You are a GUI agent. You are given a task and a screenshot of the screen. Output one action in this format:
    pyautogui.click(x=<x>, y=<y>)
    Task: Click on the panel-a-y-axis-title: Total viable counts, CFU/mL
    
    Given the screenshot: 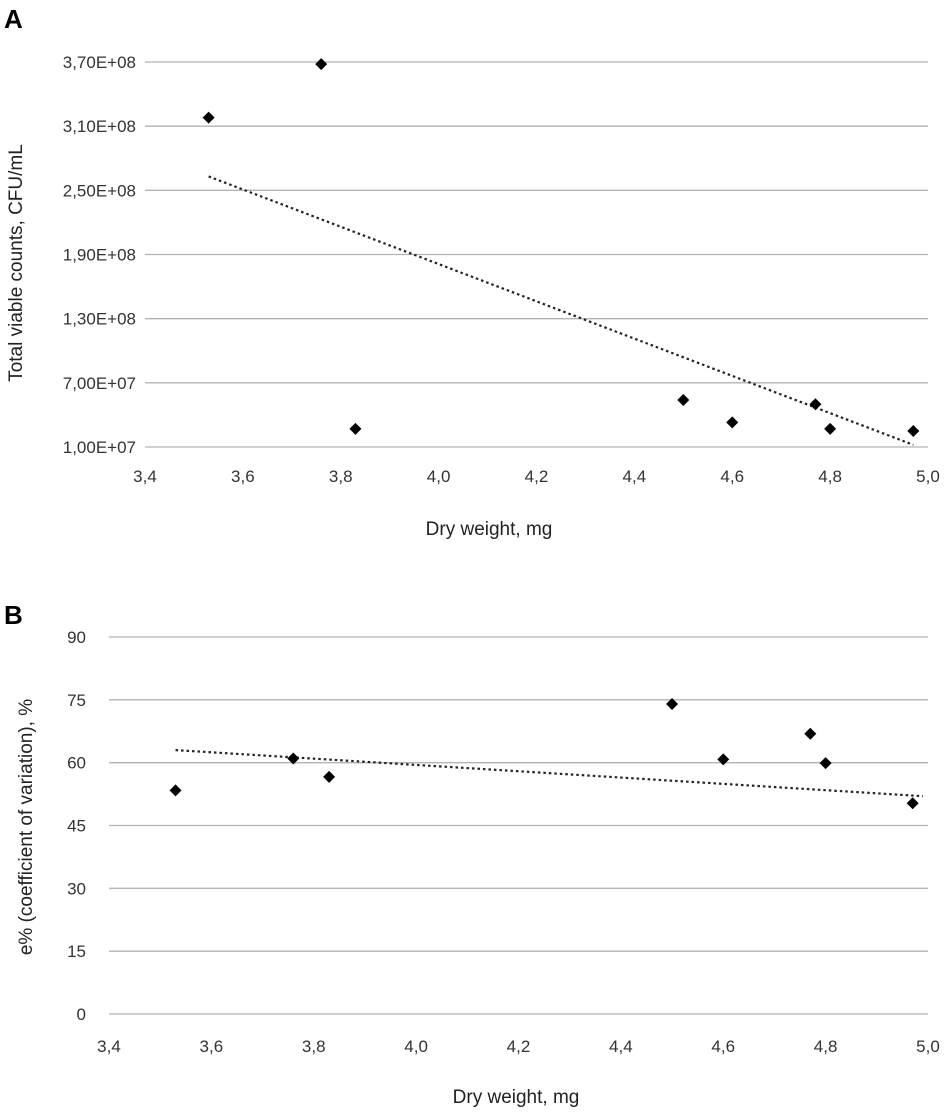 What is the action you would take?
    pyautogui.click(x=16, y=263)
    